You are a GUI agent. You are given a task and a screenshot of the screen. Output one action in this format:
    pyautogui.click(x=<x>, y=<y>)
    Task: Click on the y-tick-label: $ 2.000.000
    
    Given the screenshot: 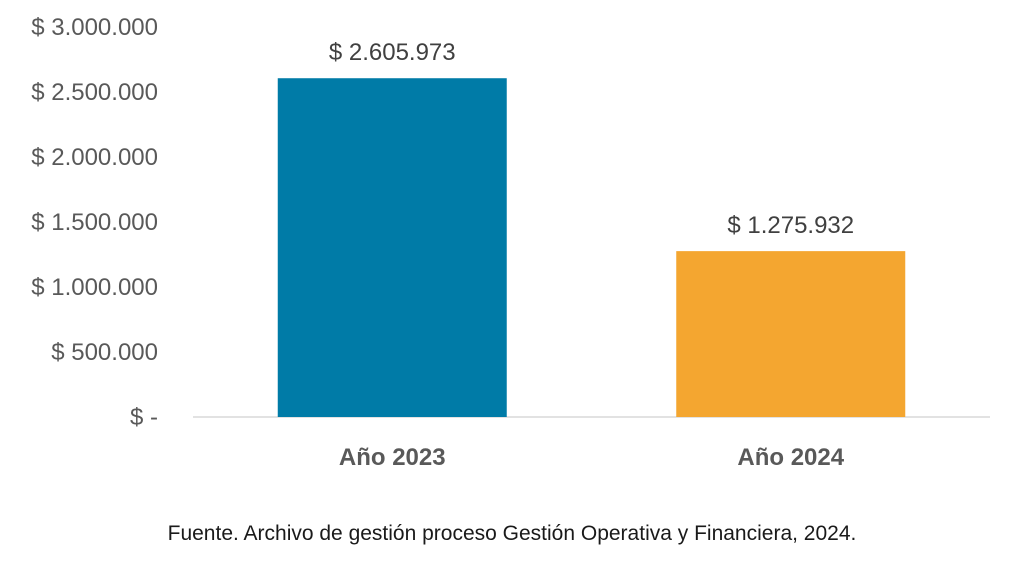 What is the action you would take?
    pyautogui.click(x=94, y=157)
    